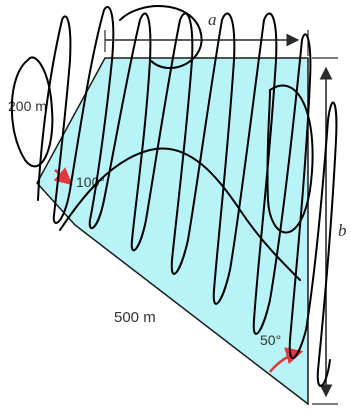 The image size is (351, 415). I want to click on label-angle-bottom: 50°, so click(270, 340).